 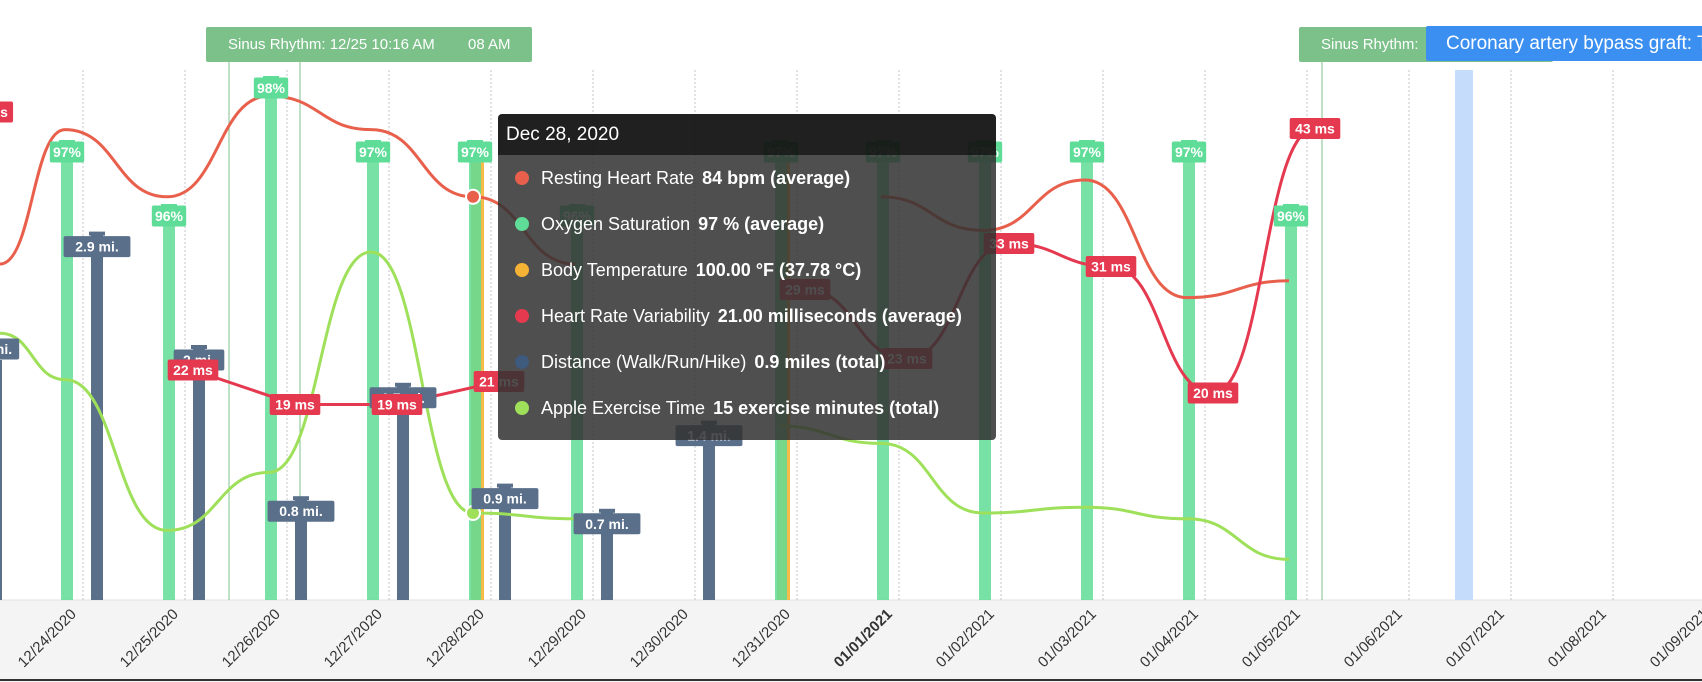 I want to click on distance-label: 0.7 mi., so click(x=607, y=524).